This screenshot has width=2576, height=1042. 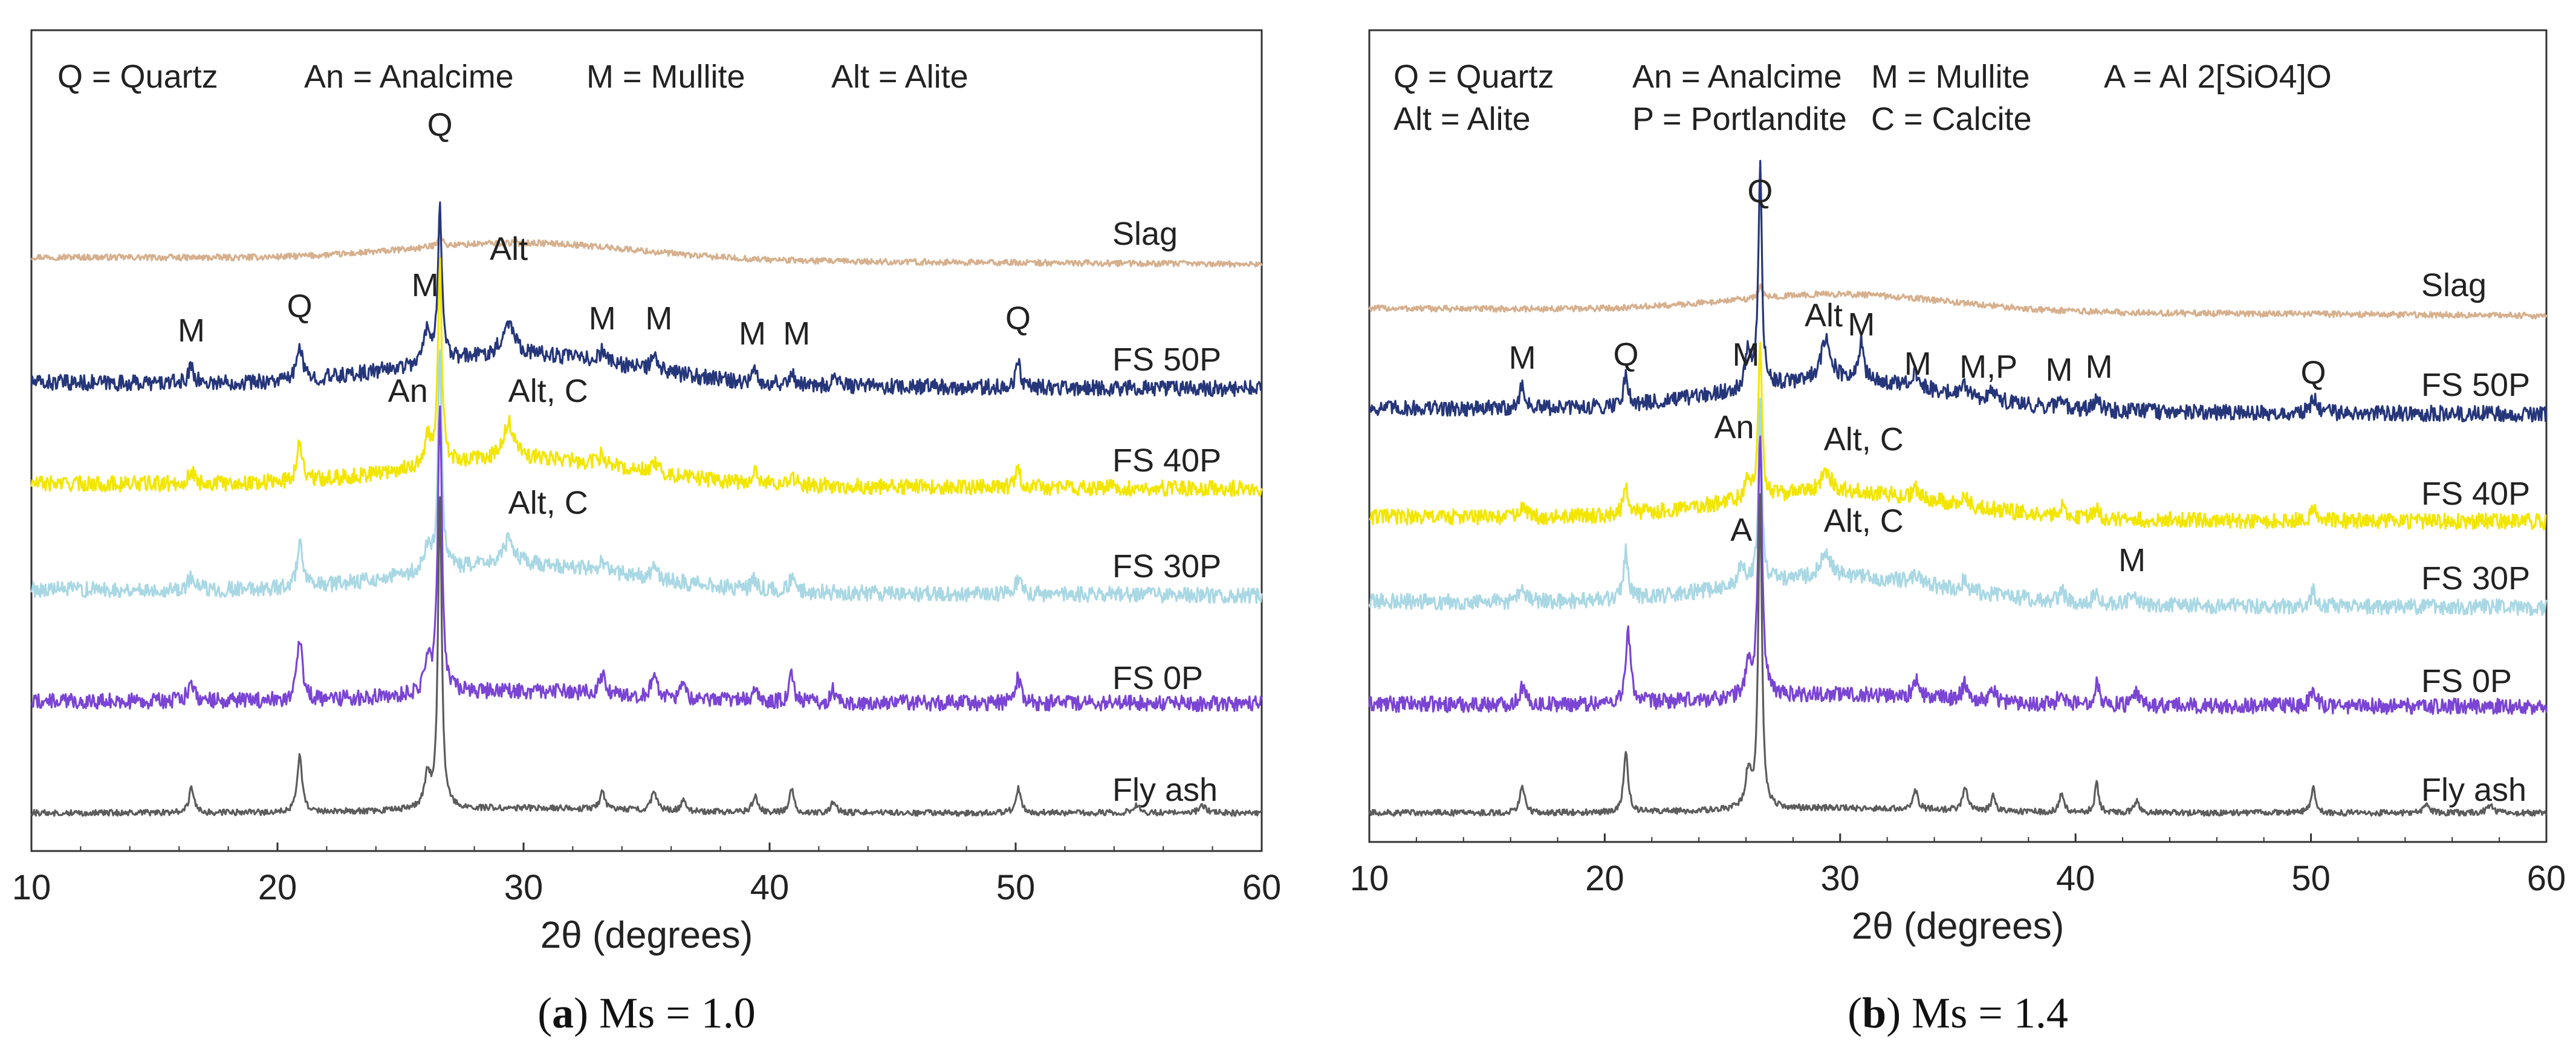 I want to click on caption-rest: ) Ms = 1.4, so click(x=1977, y=1013).